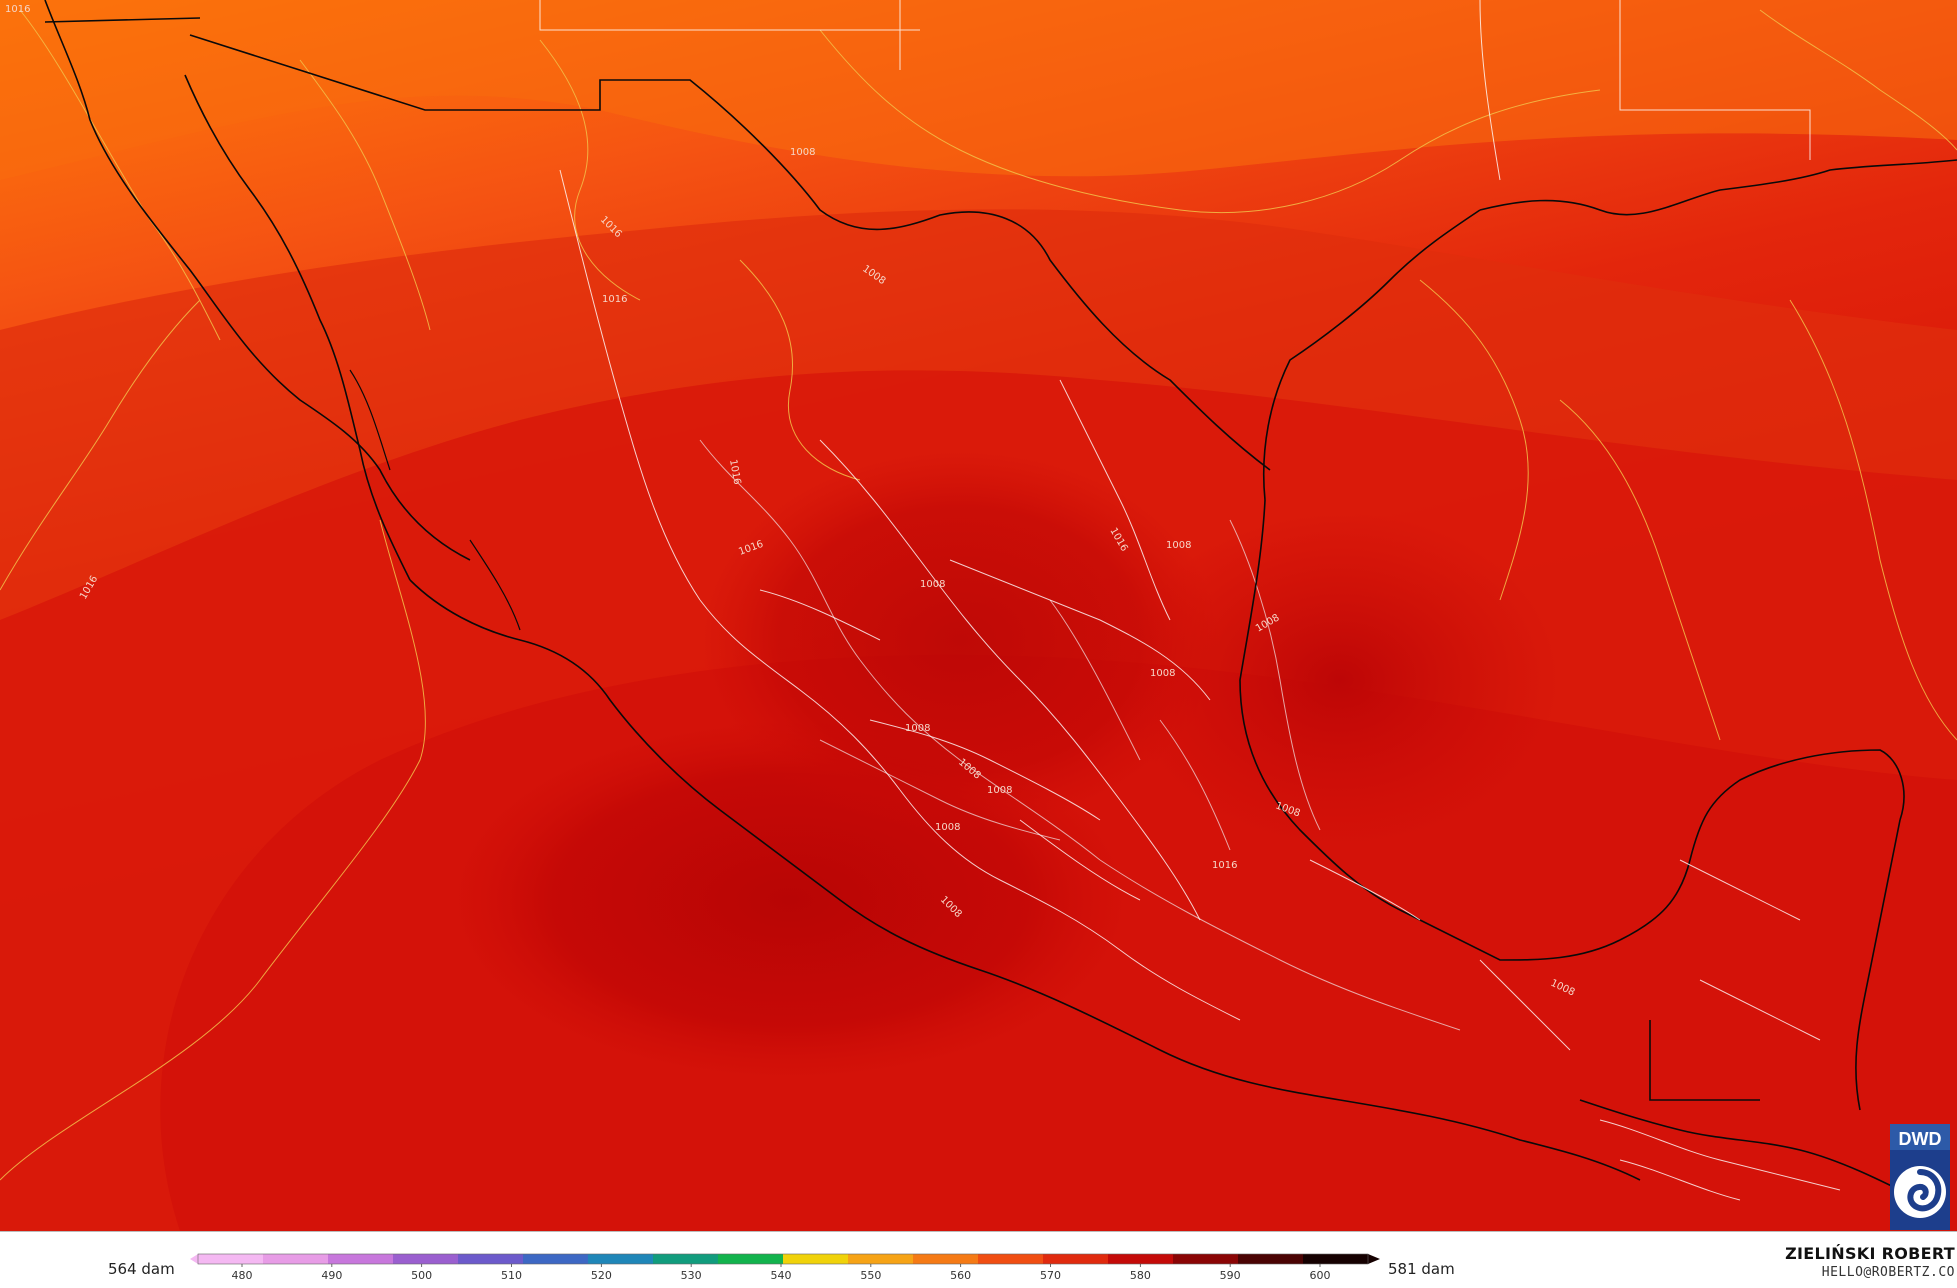 Image resolution: width=1957 pixels, height=1288 pixels. I want to click on color-scale-min-arrow, so click(194, 1259).